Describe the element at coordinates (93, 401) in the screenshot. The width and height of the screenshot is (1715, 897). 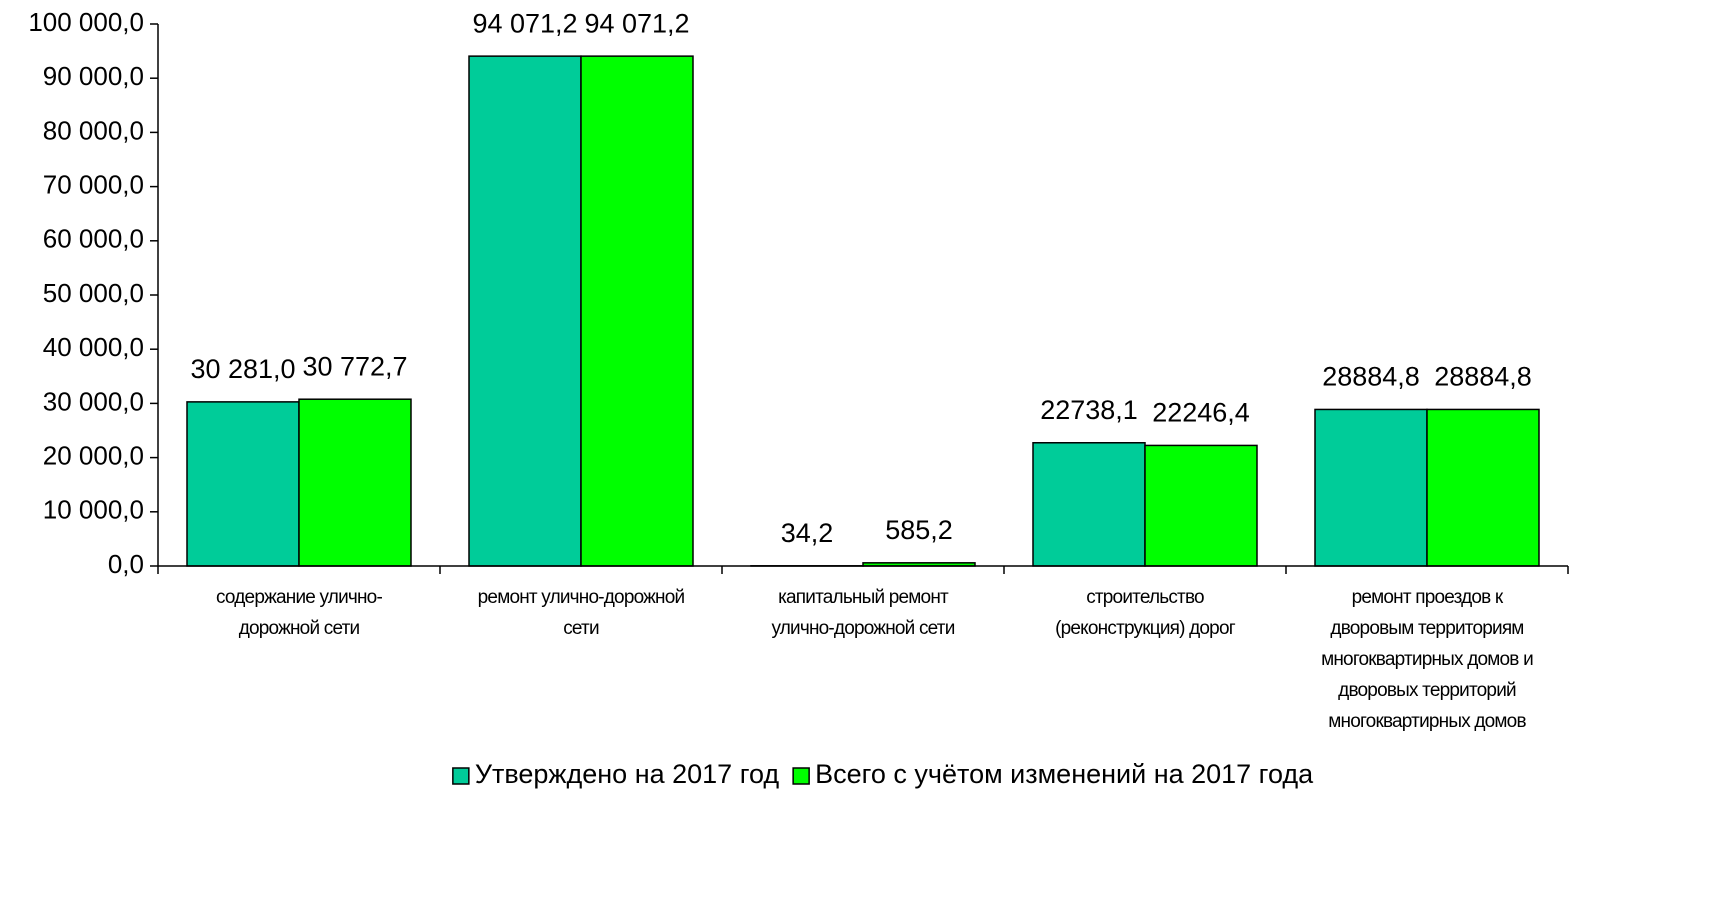
I see `y-tick-label: 30 000,0` at that location.